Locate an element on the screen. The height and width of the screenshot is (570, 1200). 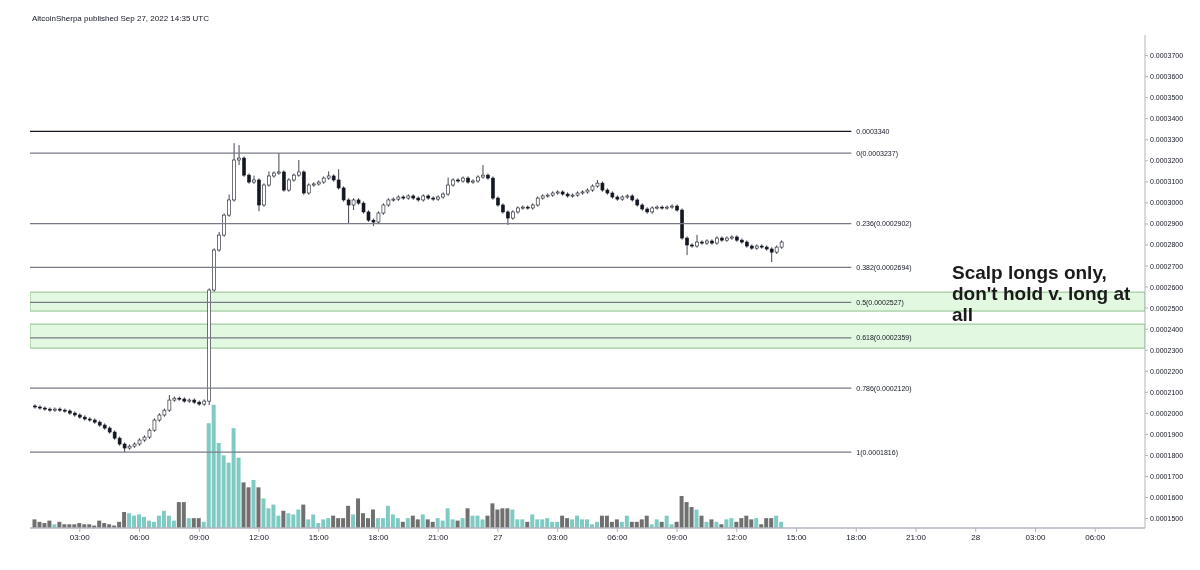
x-tick-label: 28 is located at coordinates (976, 537).